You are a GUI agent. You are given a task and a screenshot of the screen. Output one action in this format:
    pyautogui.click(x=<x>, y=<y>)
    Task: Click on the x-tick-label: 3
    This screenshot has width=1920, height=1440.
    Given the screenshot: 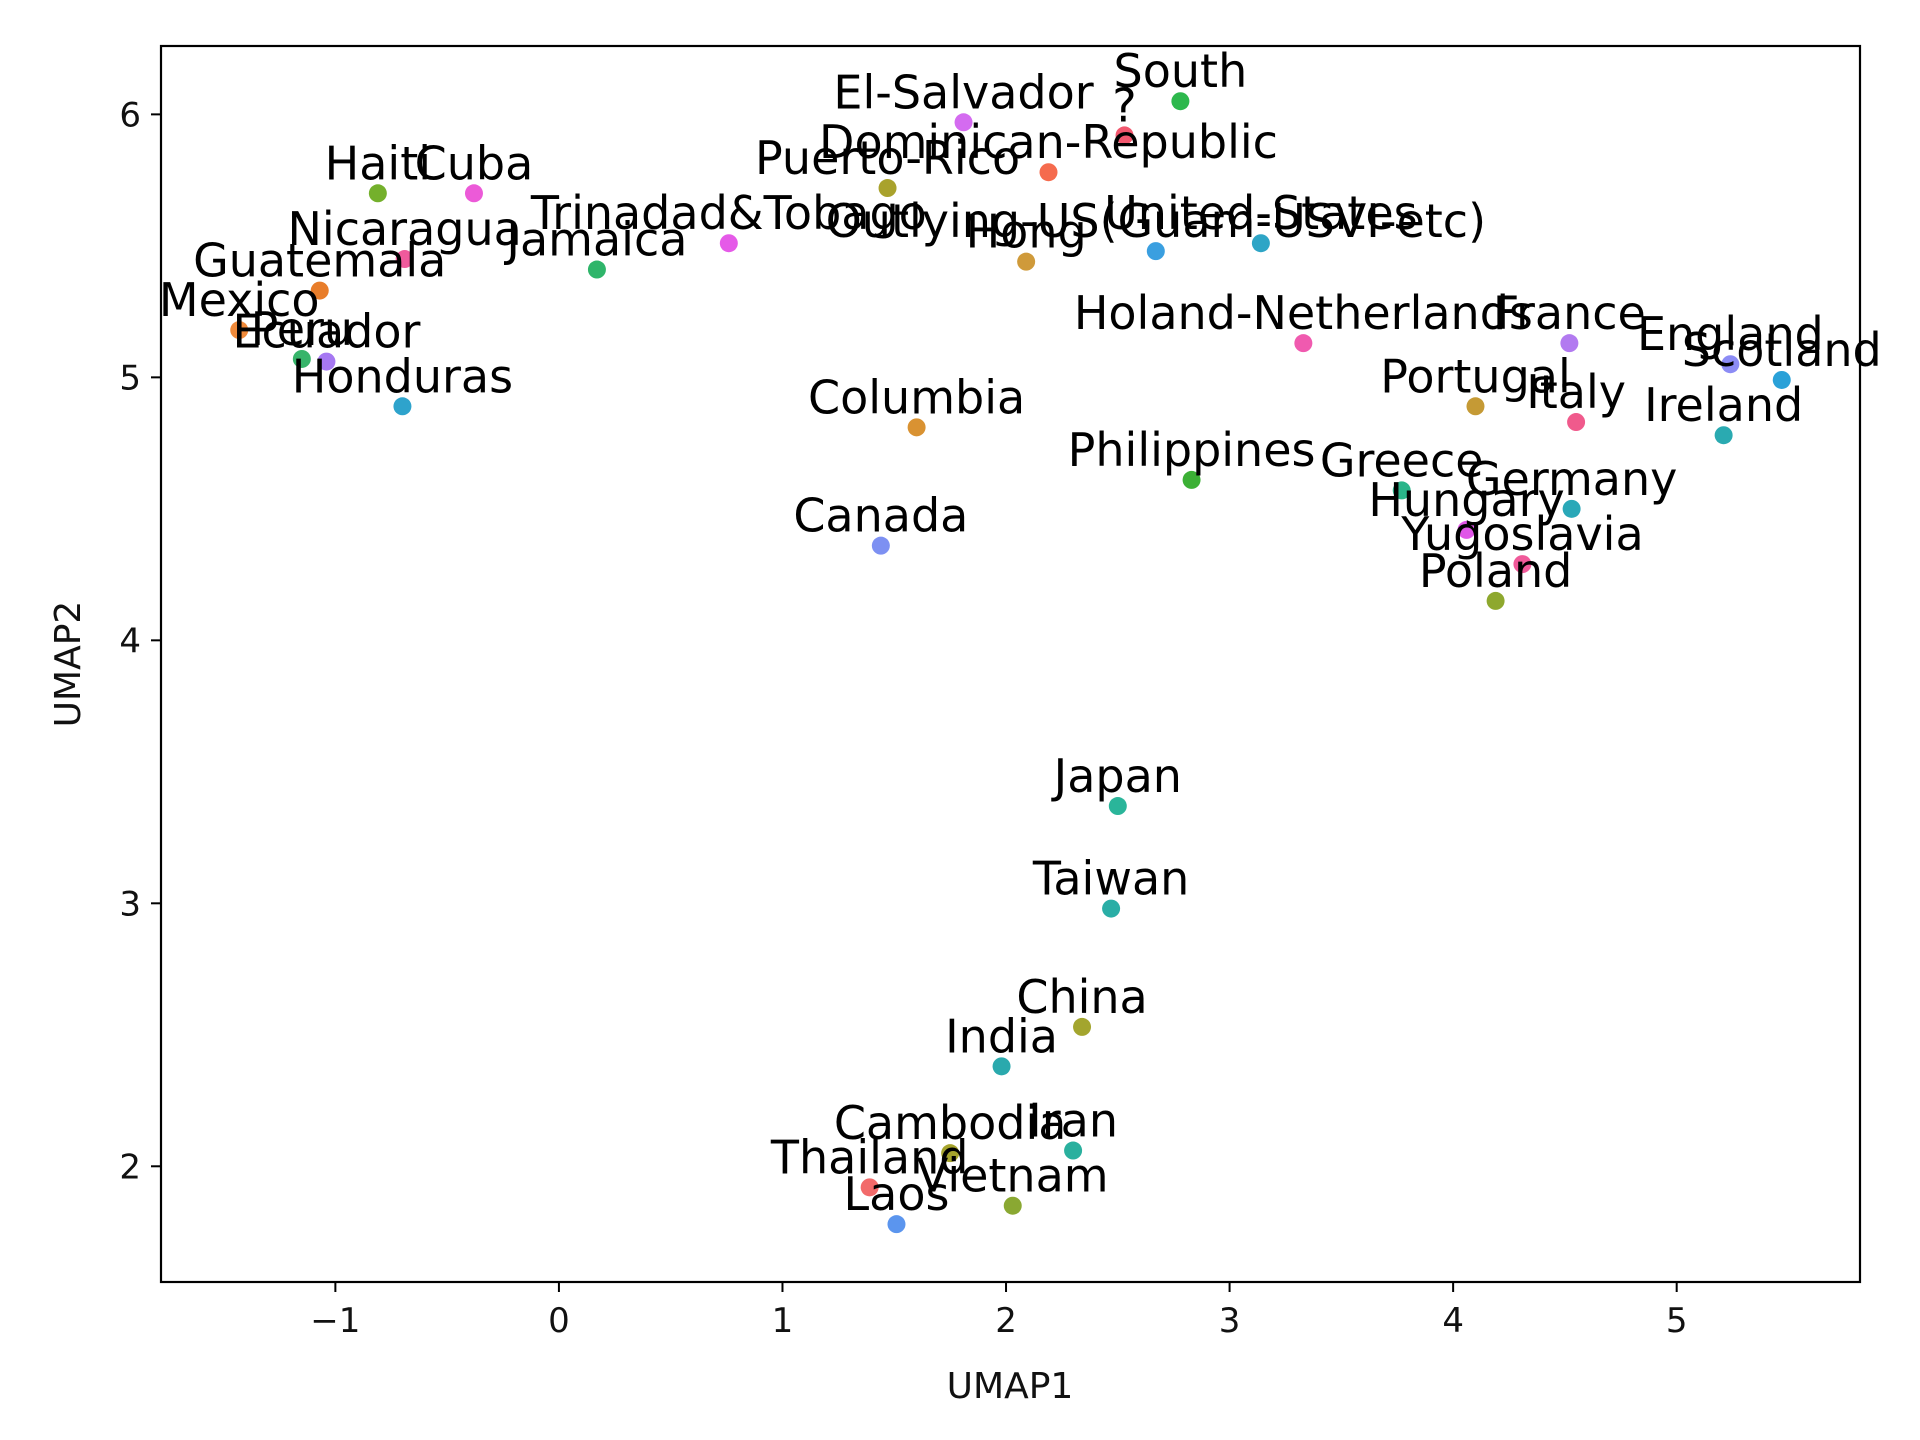 What is the action you would take?
    pyautogui.click(x=1230, y=1321)
    